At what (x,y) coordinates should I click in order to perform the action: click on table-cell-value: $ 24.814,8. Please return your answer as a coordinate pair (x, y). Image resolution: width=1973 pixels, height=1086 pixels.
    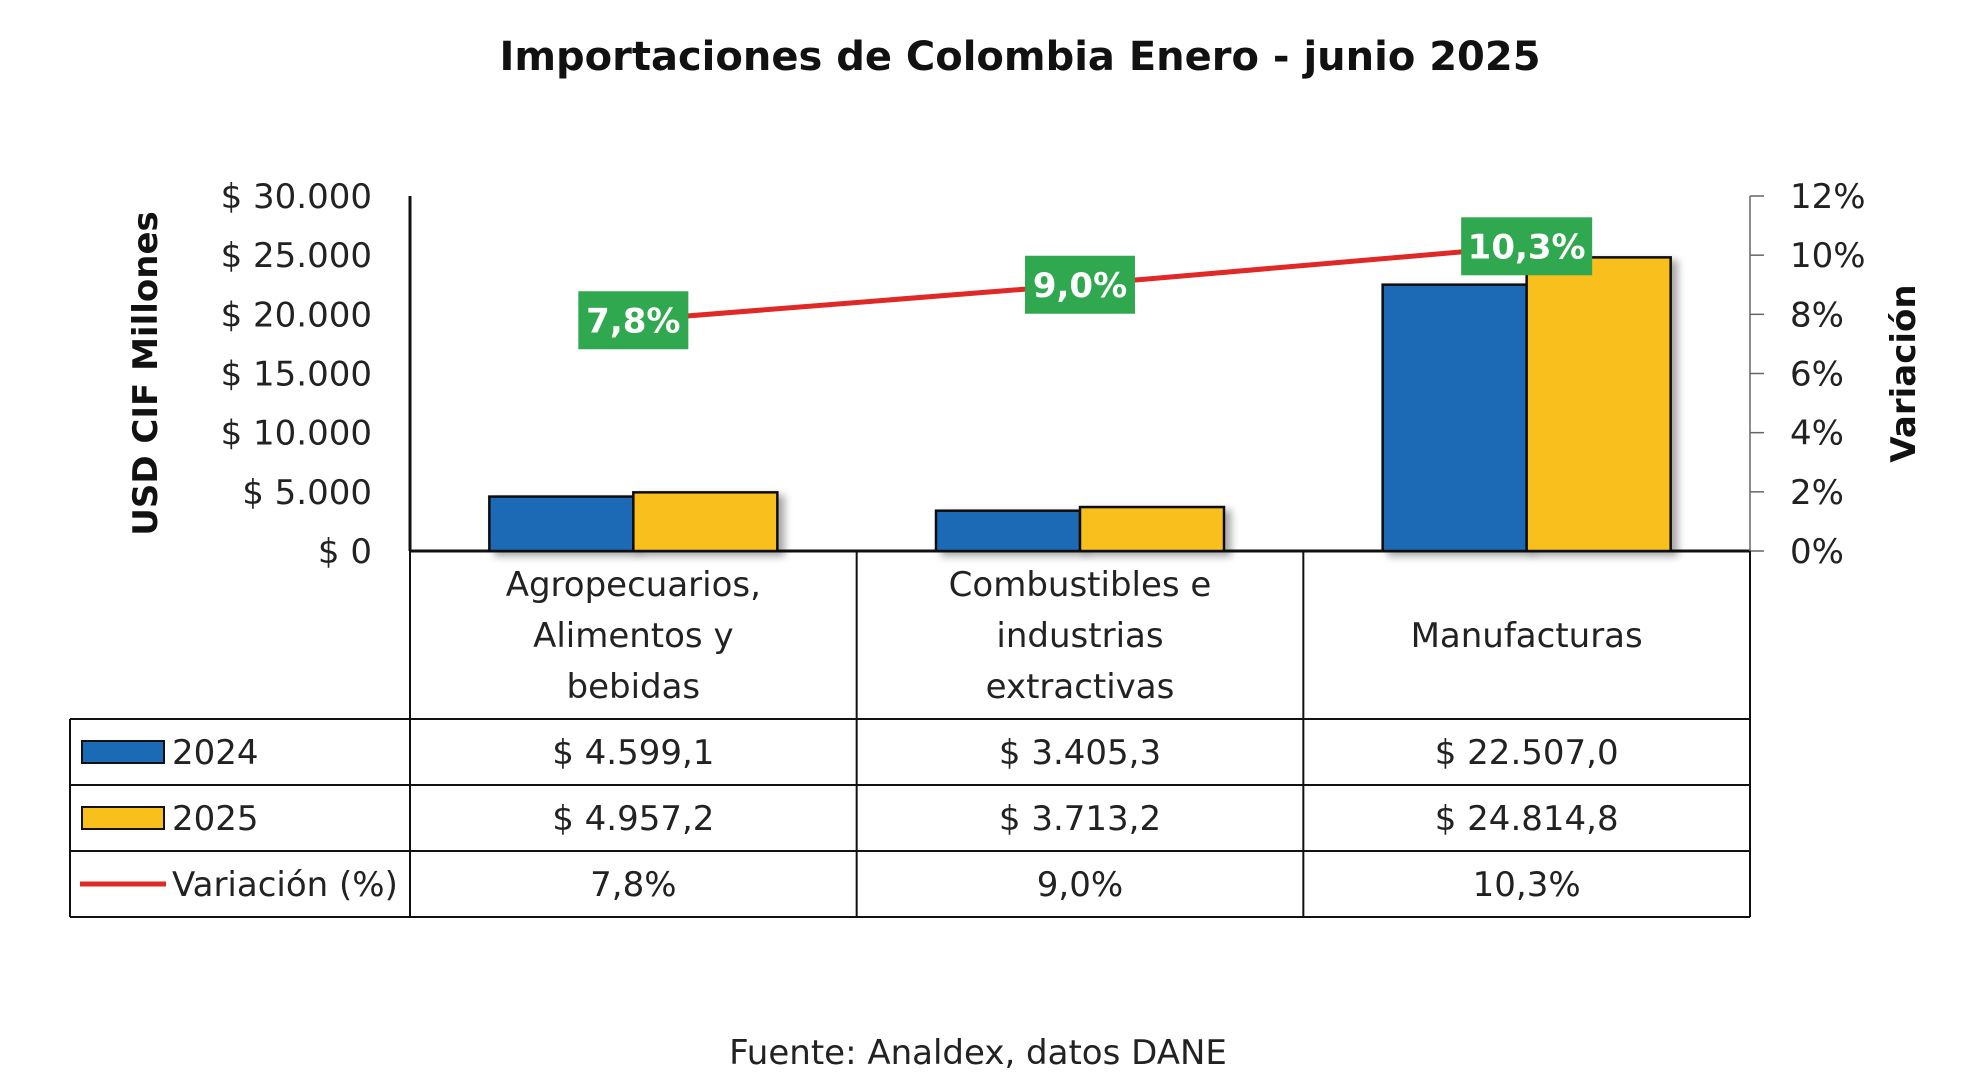
    Looking at the image, I should click on (1527, 819).